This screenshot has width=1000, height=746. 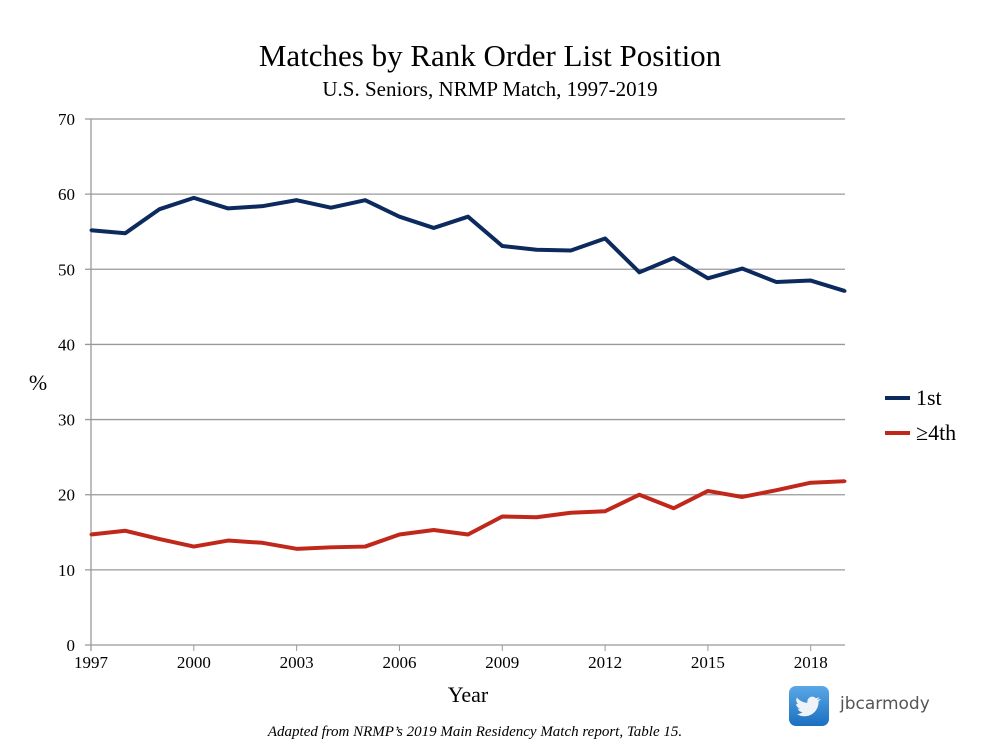 I want to click on y-tick-label: 40, so click(x=66, y=344).